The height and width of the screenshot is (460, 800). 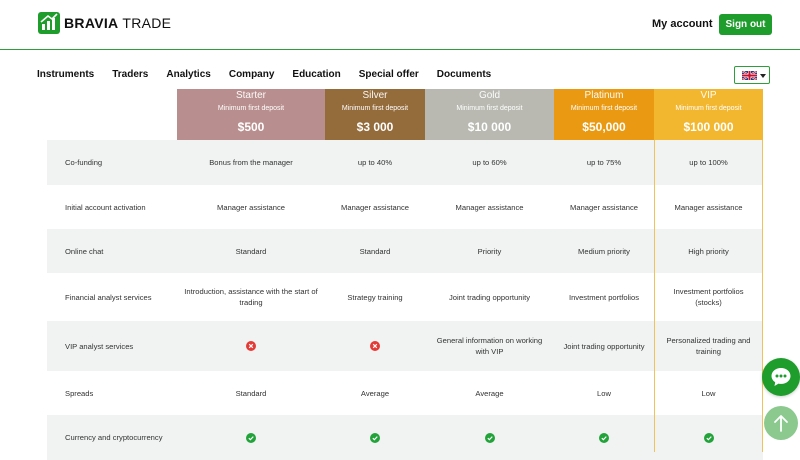 I want to click on chat-button, so click(x=781, y=377).